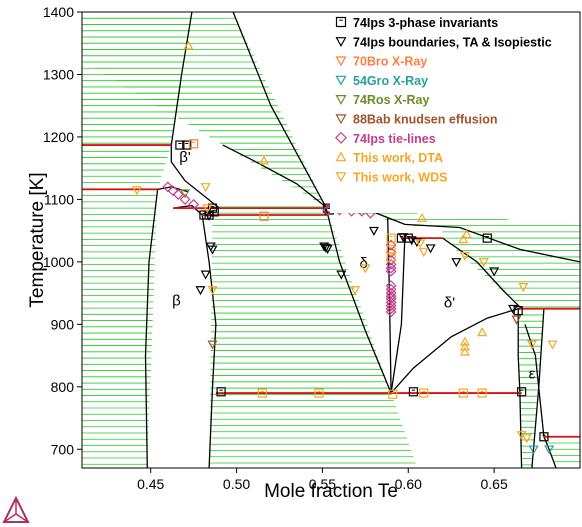 The image size is (582, 527). What do you see at coordinates (390, 81) in the screenshot?
I see `legend-label: 54Gro X-Ray` at bounding box center [390, 81].